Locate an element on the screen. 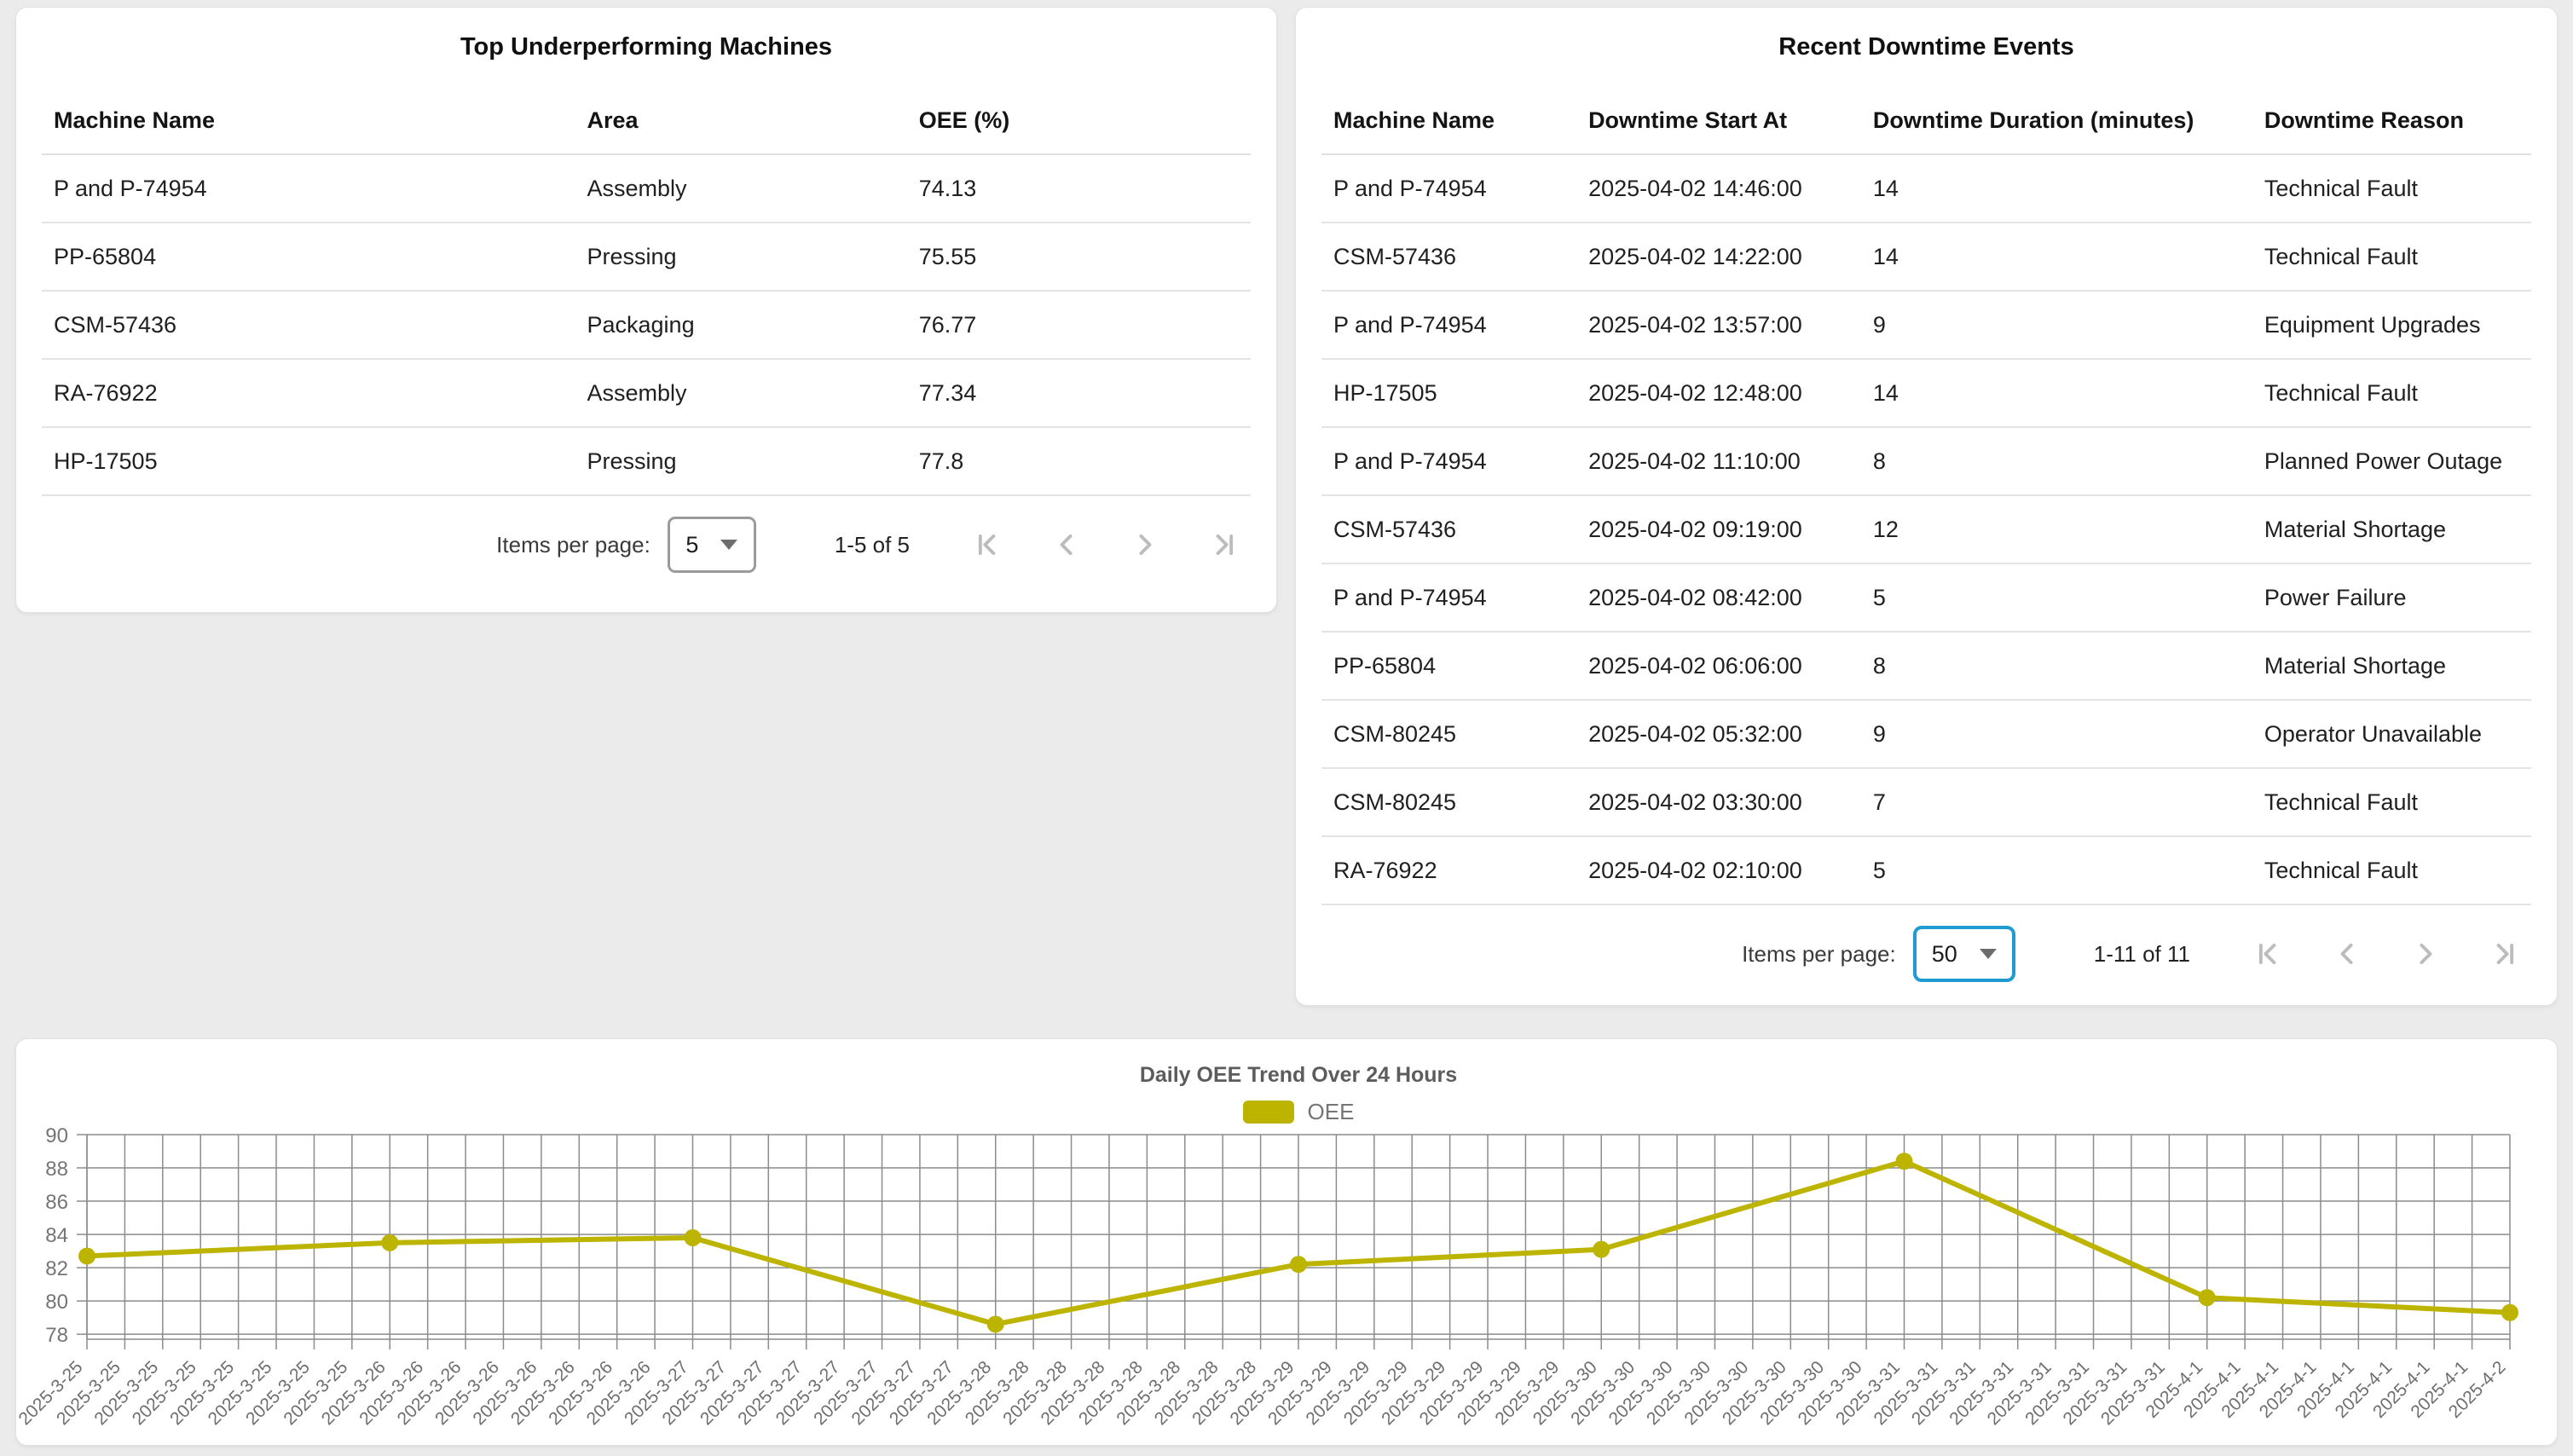 This screenshot has width=2573, height=1456. table-row: PP-65804 Pressing 75.55 is located at coordinates (646, 257).